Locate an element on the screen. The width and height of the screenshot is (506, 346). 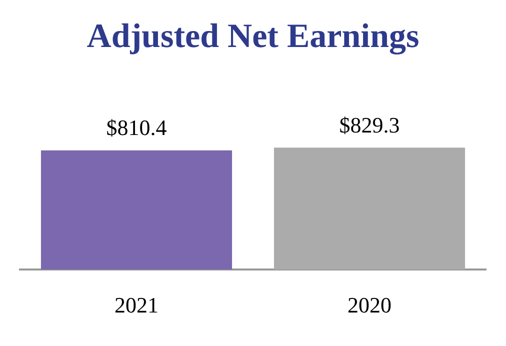
x-tick-label: 2021 is located at coordinates (136, 305).